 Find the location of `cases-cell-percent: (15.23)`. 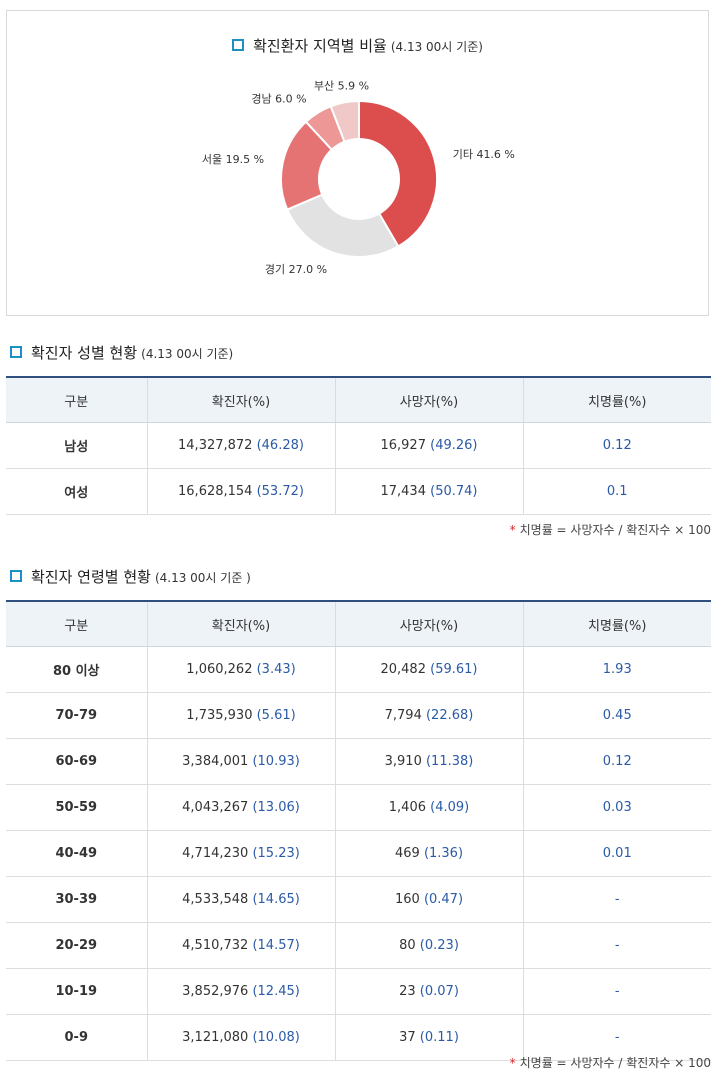

cases-cell-percent: (15.23) is located at coordinates (276, 853).